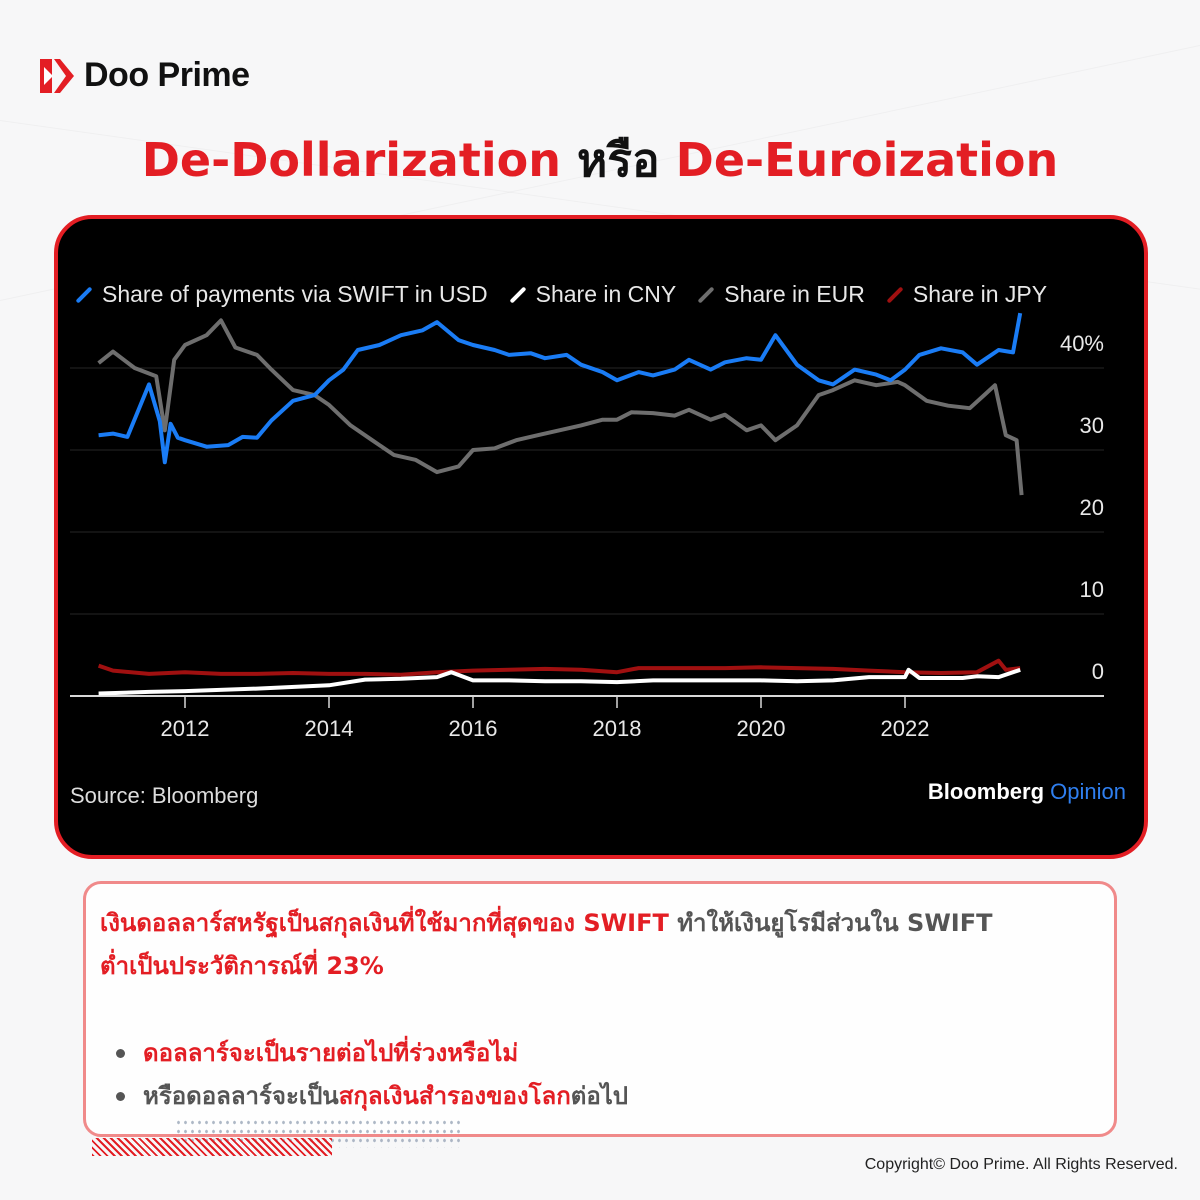 This screenshot has height=1200, width=1200. What do you see at coordinates (473, 728) in the screenshot?
I see `x-tick-label: 2016` at bounding box center [473, 728].